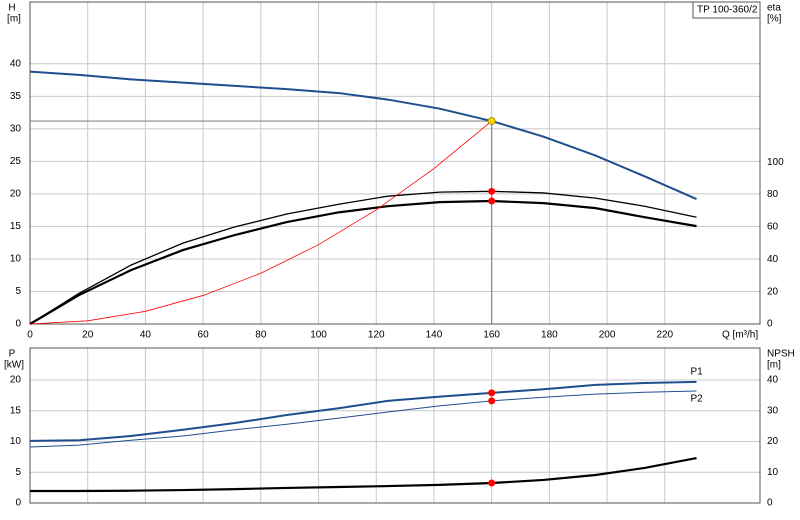 This screenshot has height=520, width=800. What do you see at coordinates (318, 335) in the screenshot?
I see `x-tick-label: 100` at bounding box center [318, 335].